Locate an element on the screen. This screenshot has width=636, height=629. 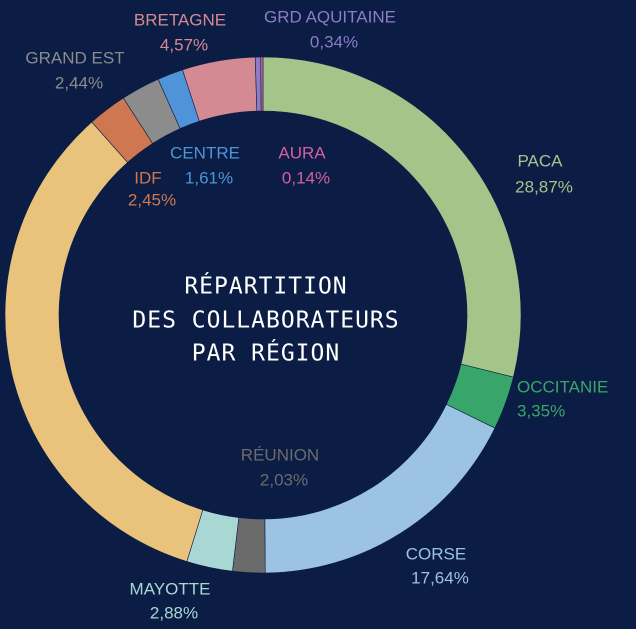
segment-label: CORSE is located at coordinates (436, 553).